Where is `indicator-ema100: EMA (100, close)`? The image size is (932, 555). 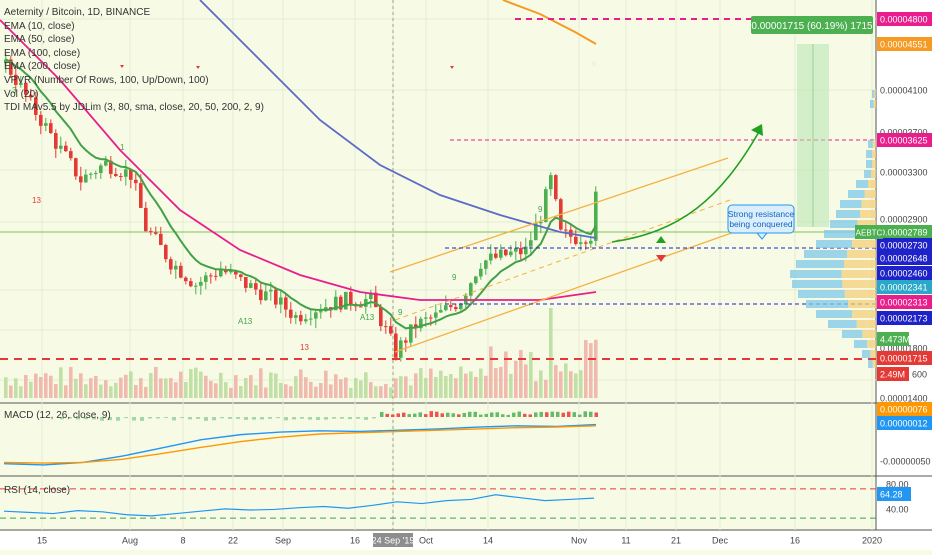 indicator-ema100: EMA (100, close) is located at coordinates (42, 53).